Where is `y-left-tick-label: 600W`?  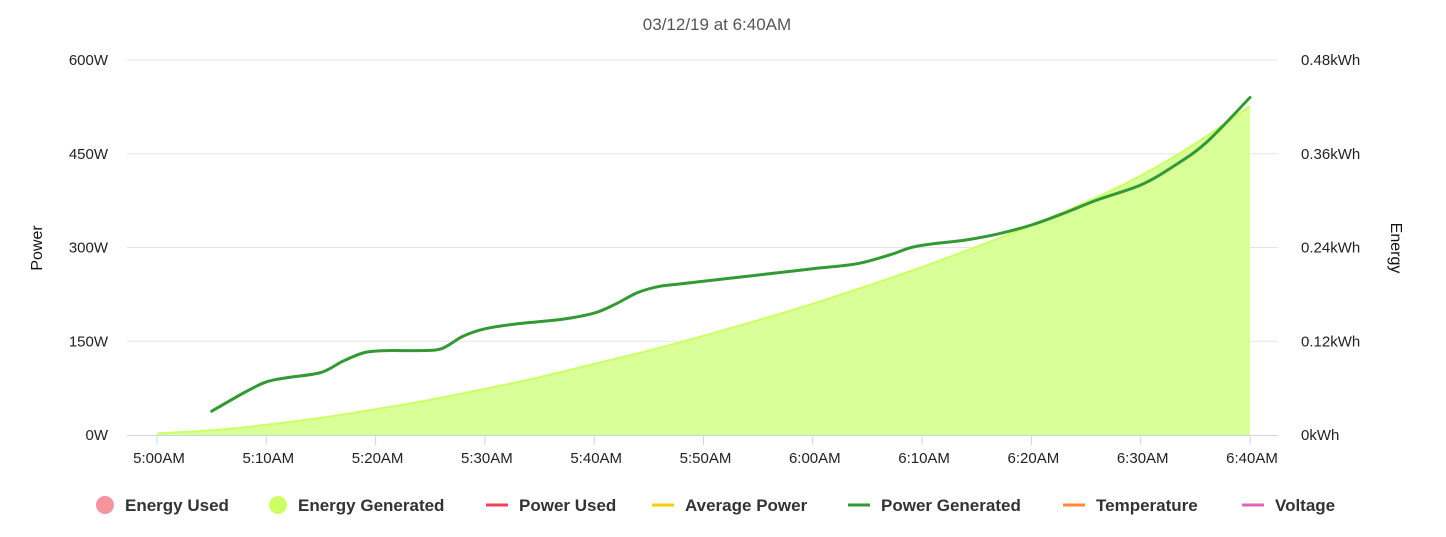
y-left-tick-label: 600W is located at coordinates (89, 60).